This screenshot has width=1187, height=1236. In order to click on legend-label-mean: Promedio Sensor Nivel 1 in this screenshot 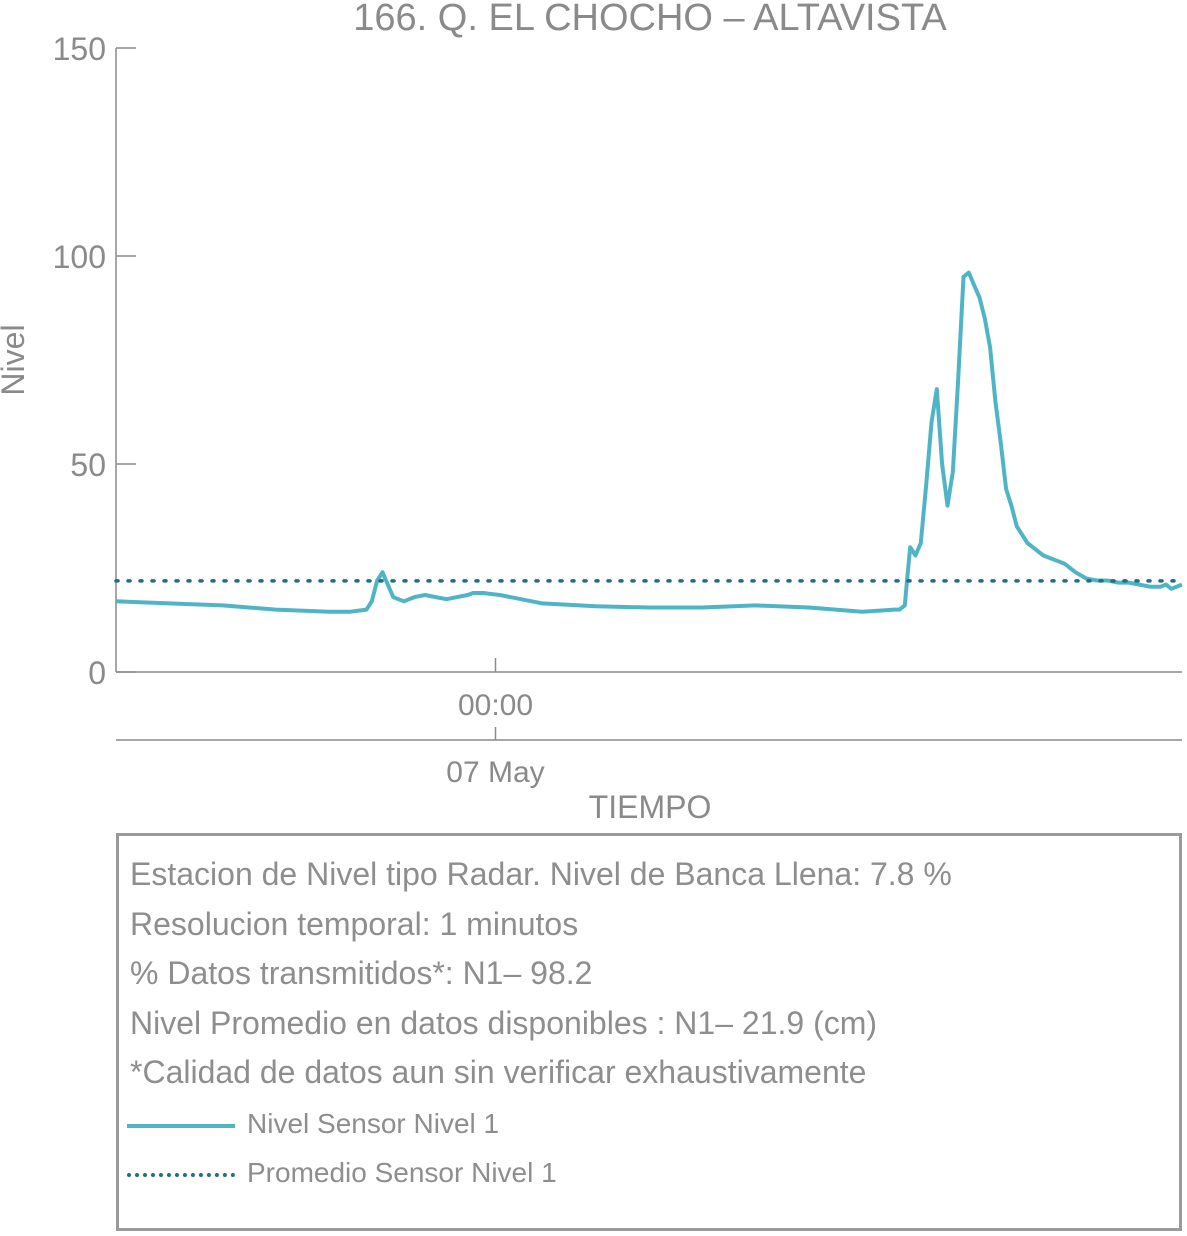, I will do `click(402, 1172)`.